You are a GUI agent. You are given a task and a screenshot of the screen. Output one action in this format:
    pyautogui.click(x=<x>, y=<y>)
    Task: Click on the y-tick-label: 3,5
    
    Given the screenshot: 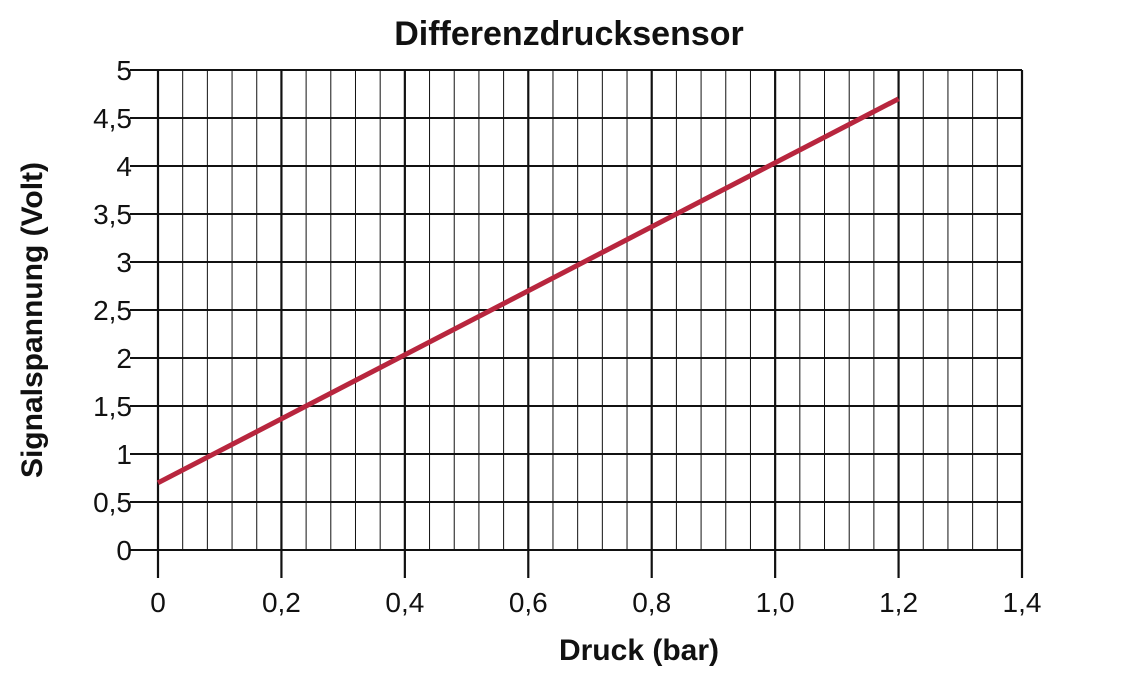 What is the action you would take?
    pyautogui.click(x=112, y=214)
    